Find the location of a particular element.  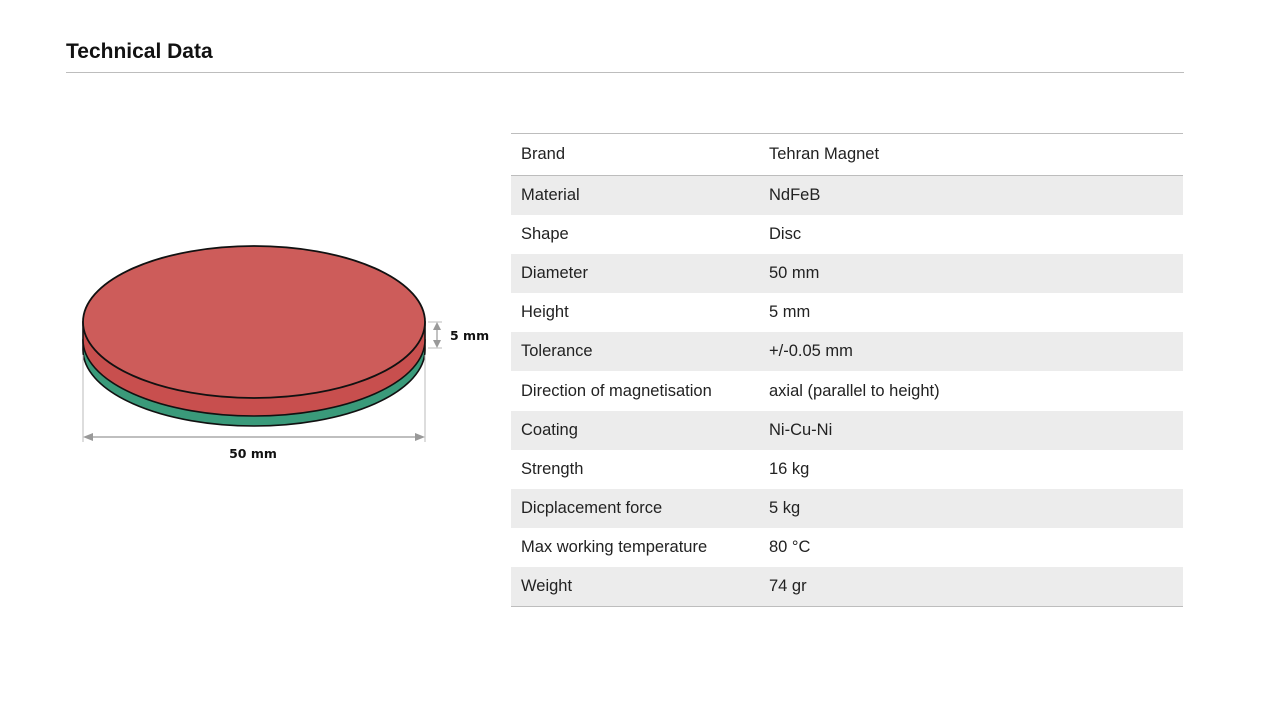

spec-value: NdFeB is located at coordinates (795, 194).